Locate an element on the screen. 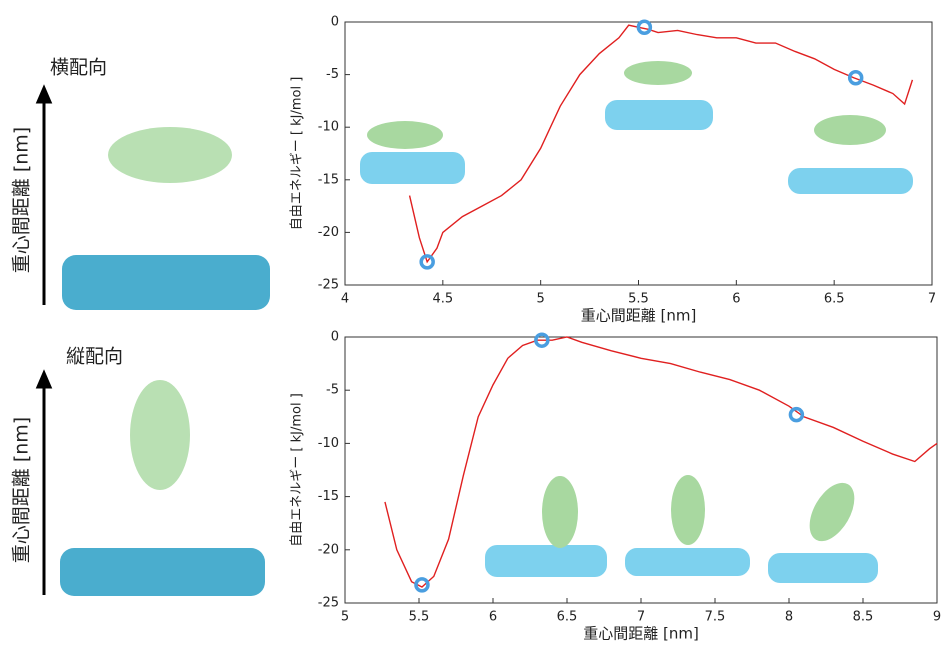  x-tick-label: 4 is located at coordinates (345, 299).